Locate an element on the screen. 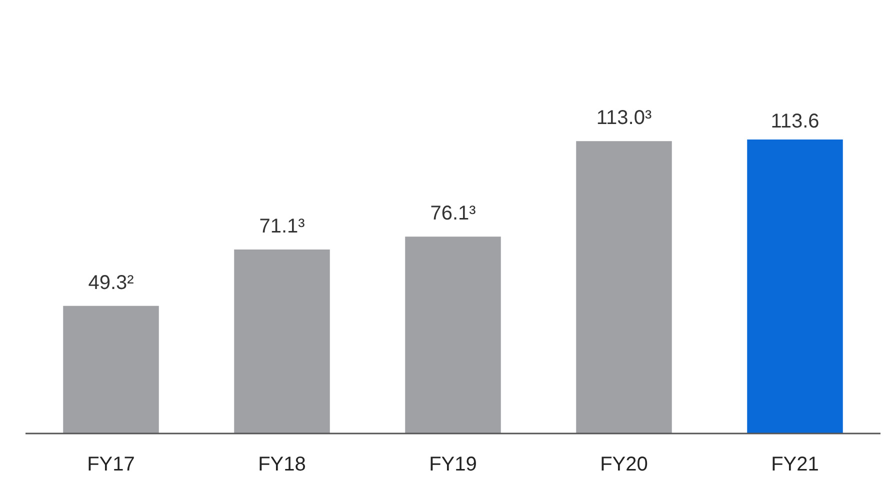 Image resolution: width=896 pixels, height=480 pixels. x-tick-label: FY18 is located at coordinates (282, 465).